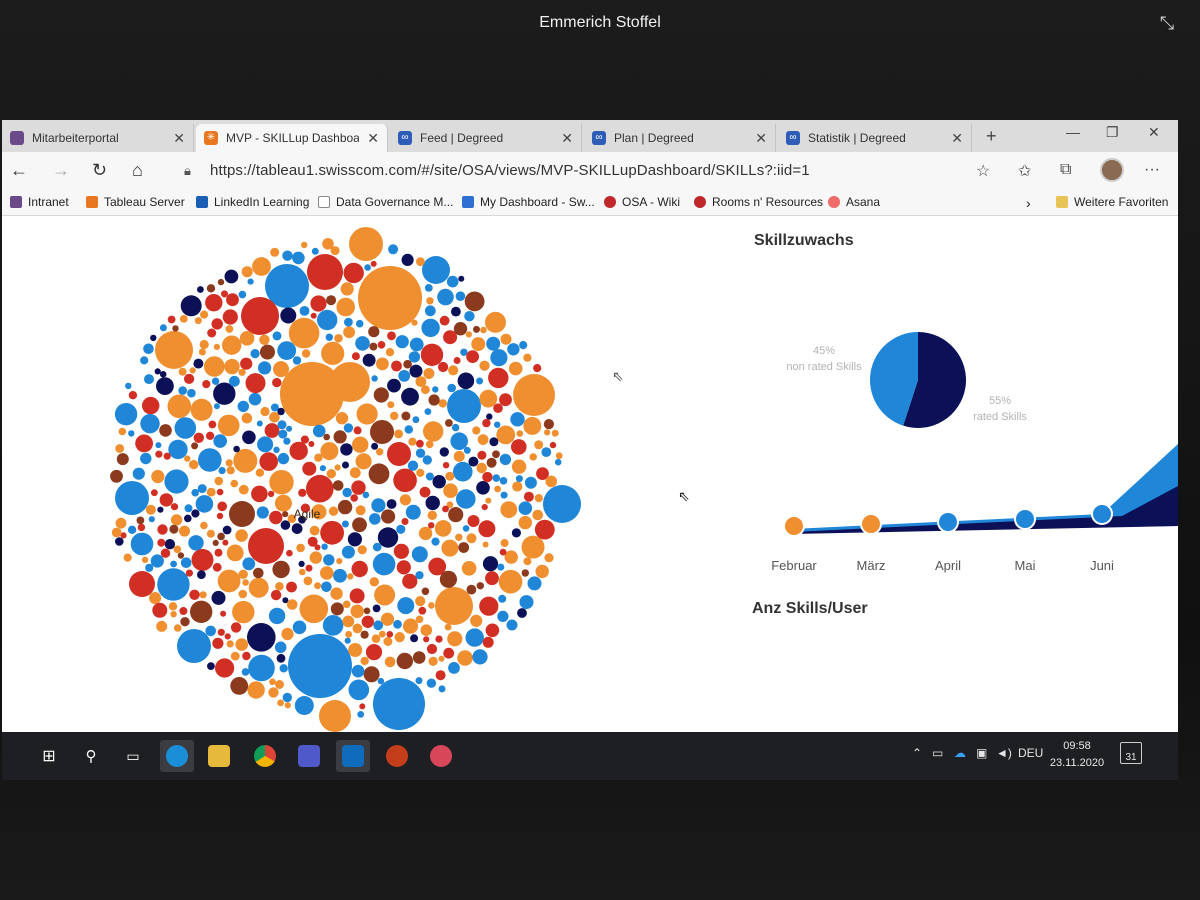 This screenshot has width=1200, height=900. What do you see at coordinates (1131, 753) in the screenshot?
I see `notification-center-icon: 31` at bounding box center [1131, 753].